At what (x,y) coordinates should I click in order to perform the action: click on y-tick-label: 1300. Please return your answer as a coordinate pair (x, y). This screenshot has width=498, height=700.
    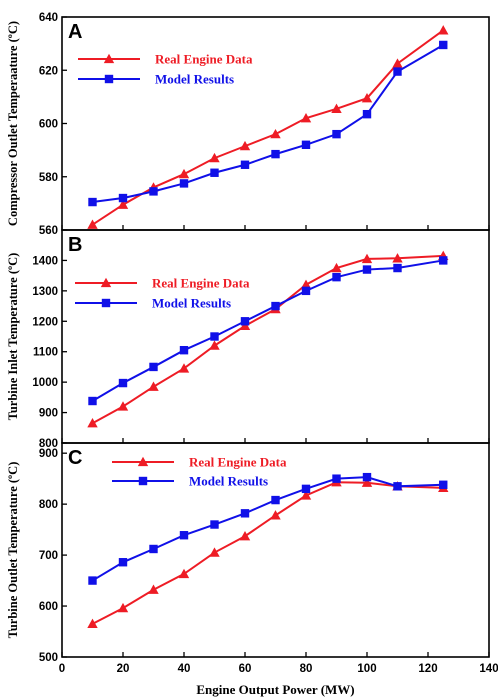
    Looking at the image, I should click on (45, 292).